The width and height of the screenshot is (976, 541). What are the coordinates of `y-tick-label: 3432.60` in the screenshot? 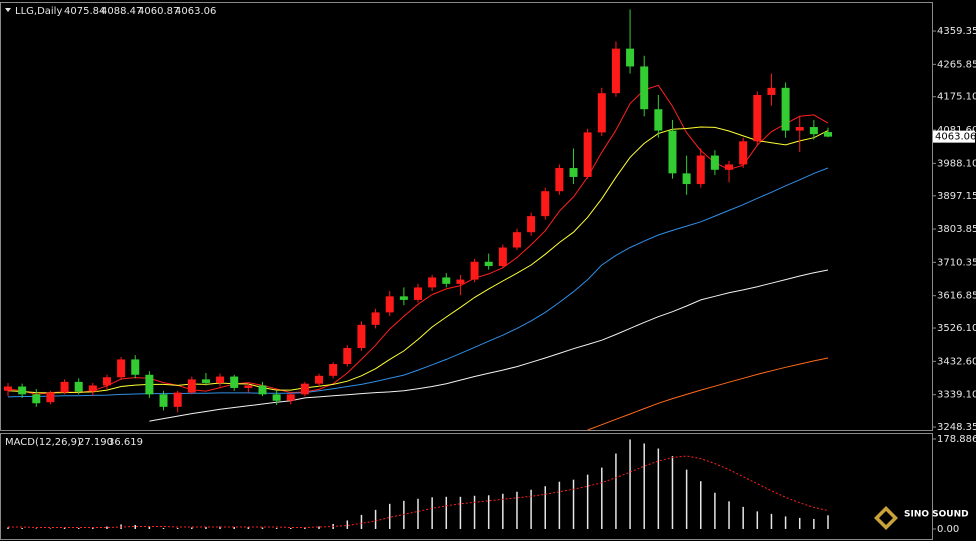 It's located at (956, 361).